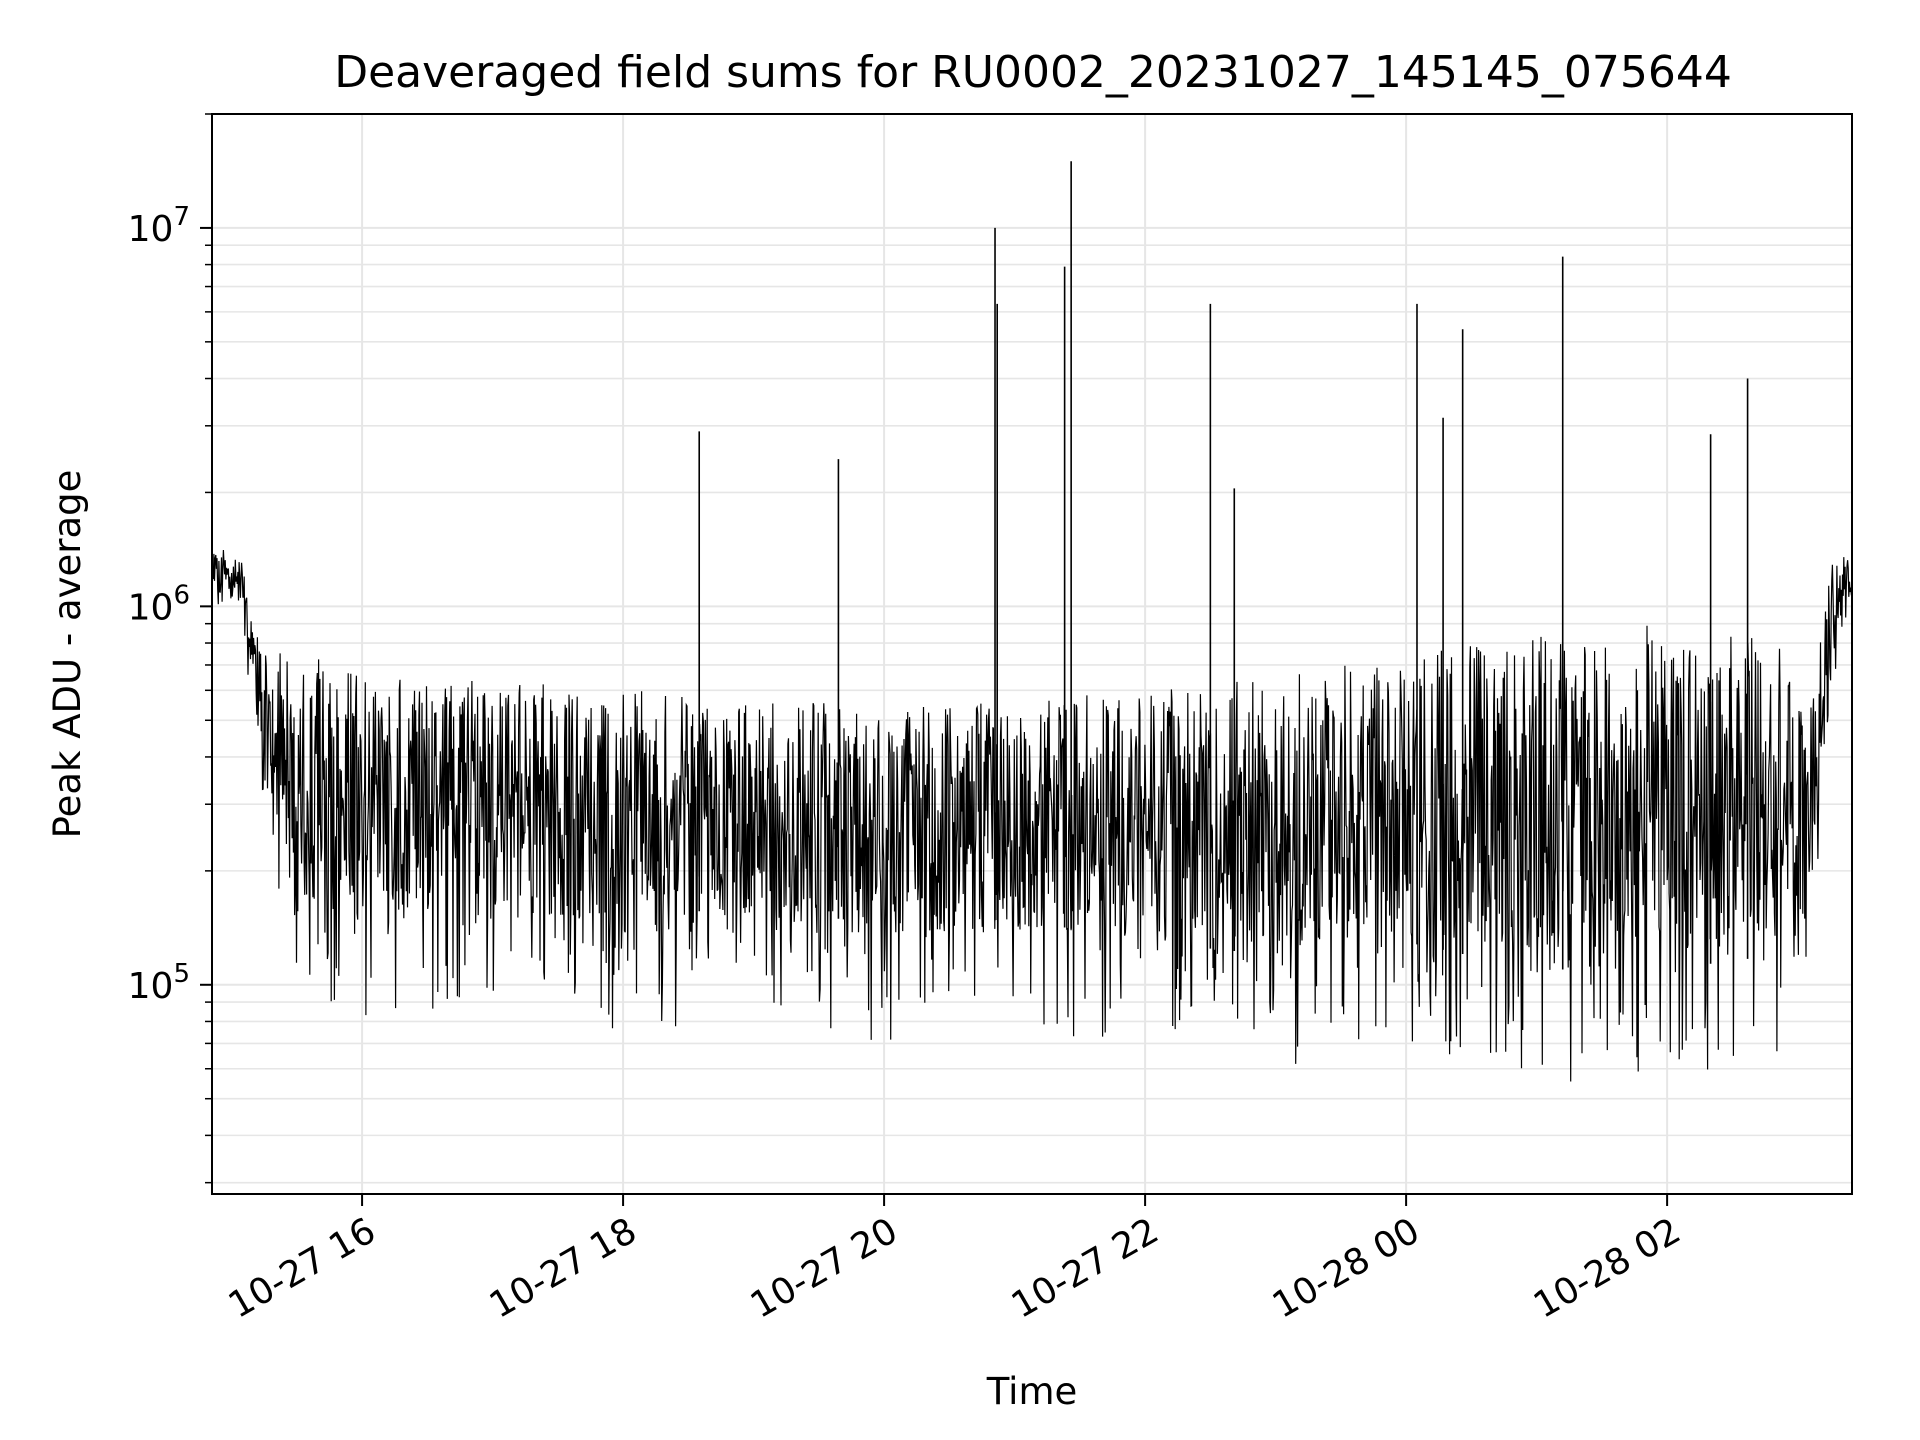 This screenshot has width=1920, height=1440. What do you see at coordinates (1607, 1268) in the screenshot?
I see `x-tick-label: 10-28 02` at bounding box center [1607, 1268].